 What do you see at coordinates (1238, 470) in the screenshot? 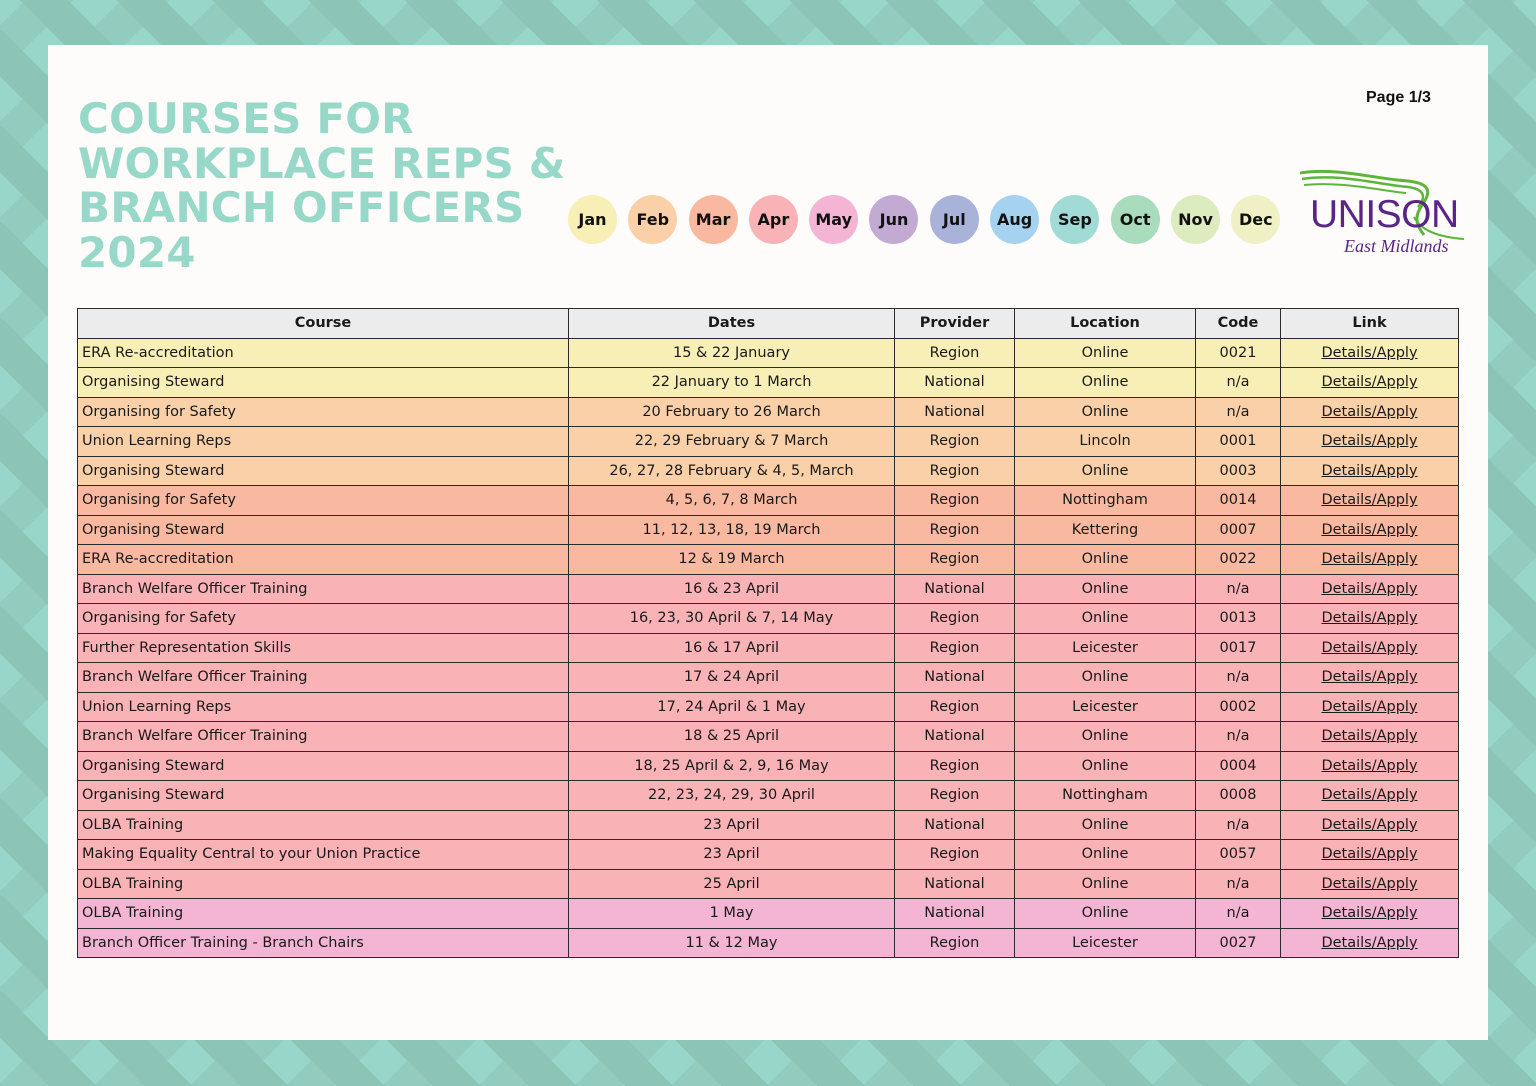
I see `cell-code: 0003` at bounding box center [1238, 470].